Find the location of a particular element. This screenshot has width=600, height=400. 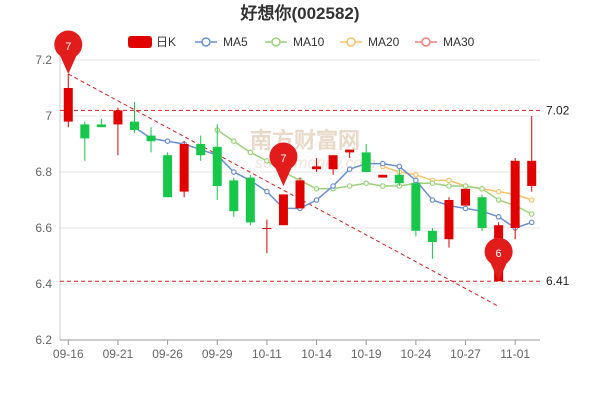

pin-marker: 6 is located at coordinates (498, 259).